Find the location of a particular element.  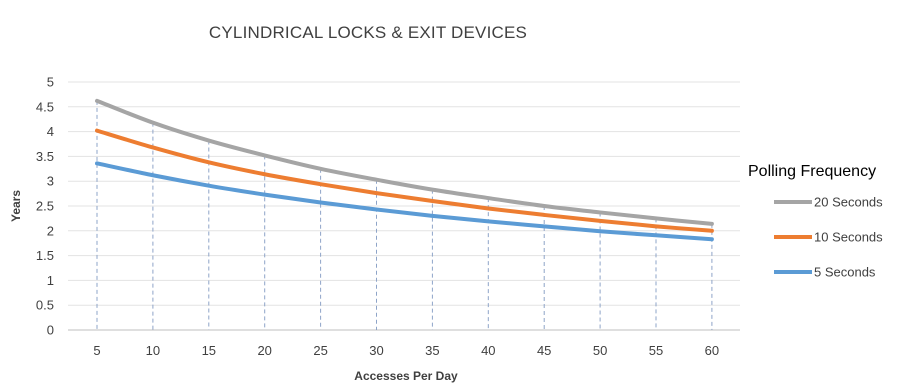

chart-title: CYLINDRICAL LOCKS & EXIT DEVICES is located at coordinates (368, 32).